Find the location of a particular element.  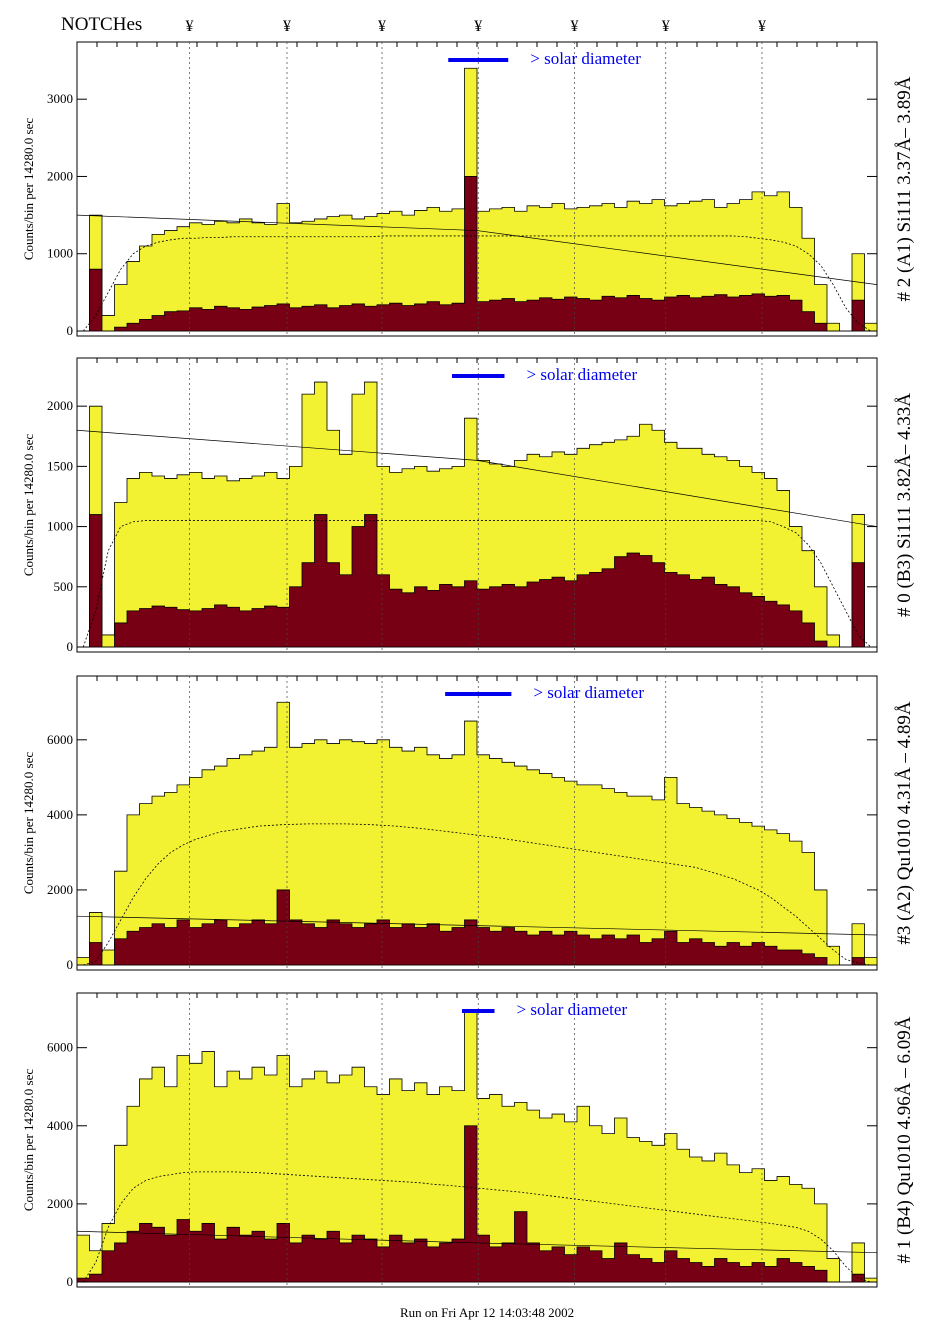

y-tick-label: 3000 is located at coordinates (60, 98).